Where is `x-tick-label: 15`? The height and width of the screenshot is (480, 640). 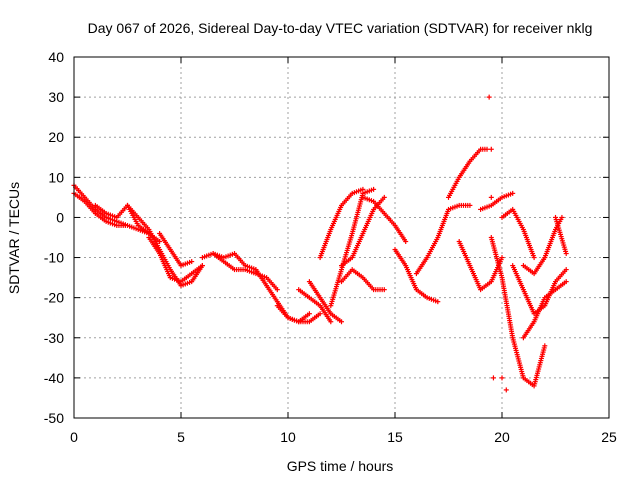
x-tick-label: 15 is located at coordinates (395, 437).